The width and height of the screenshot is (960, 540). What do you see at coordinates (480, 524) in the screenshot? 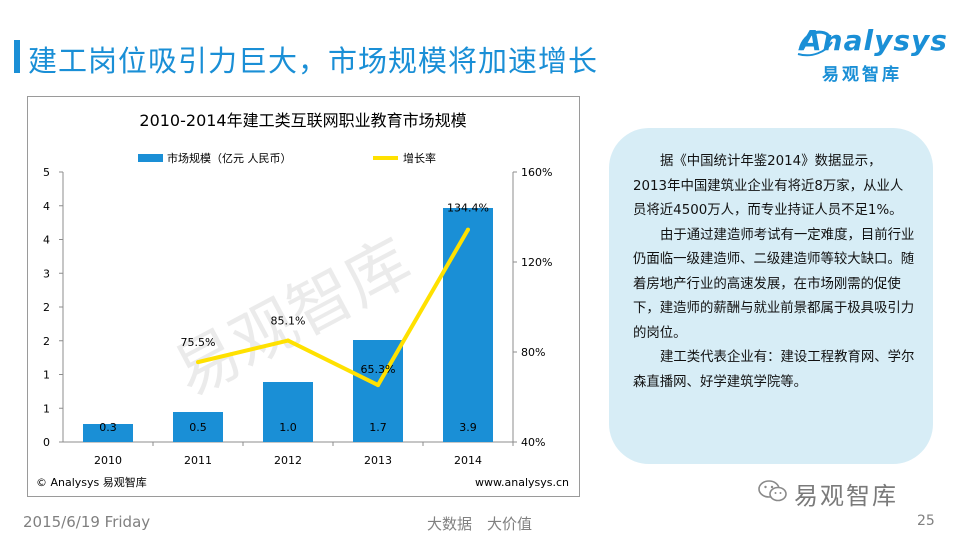
I see `footer-slogan: 大数据 大价值` at bounding box center [480, 524].